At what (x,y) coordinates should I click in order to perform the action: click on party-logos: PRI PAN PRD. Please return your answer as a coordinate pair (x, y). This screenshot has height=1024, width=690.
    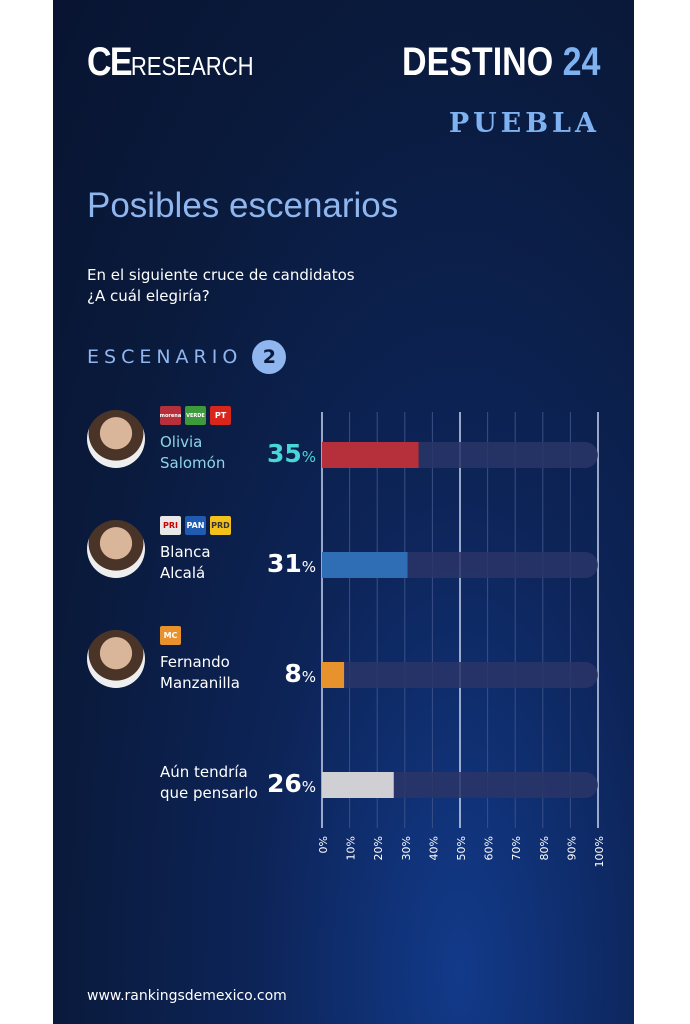
    Looking at the image, I should click on (195, 525).